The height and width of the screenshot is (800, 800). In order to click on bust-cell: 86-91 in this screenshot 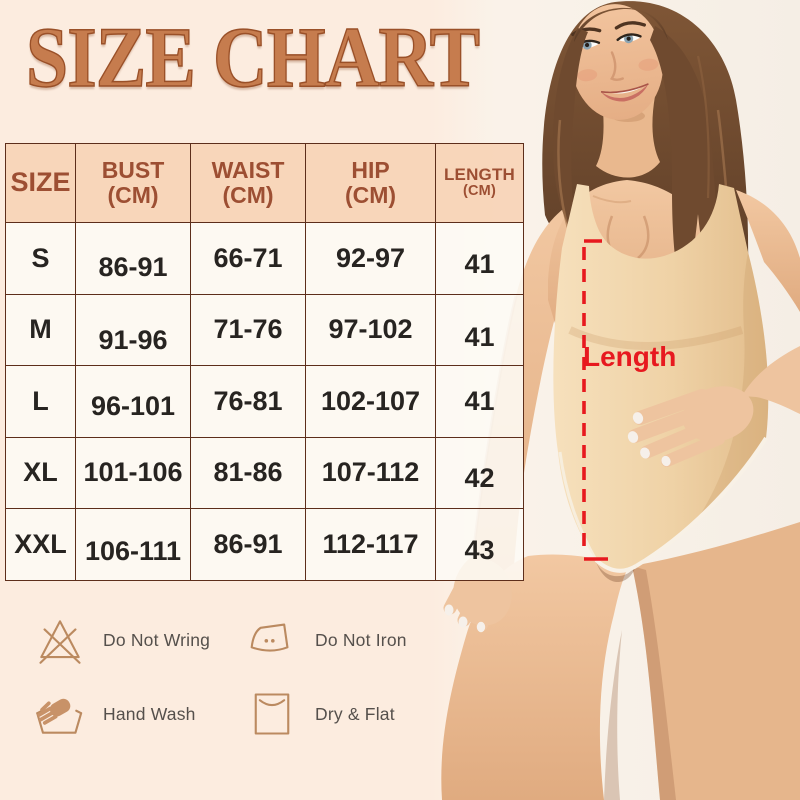, I will do `click(133, 258)`.